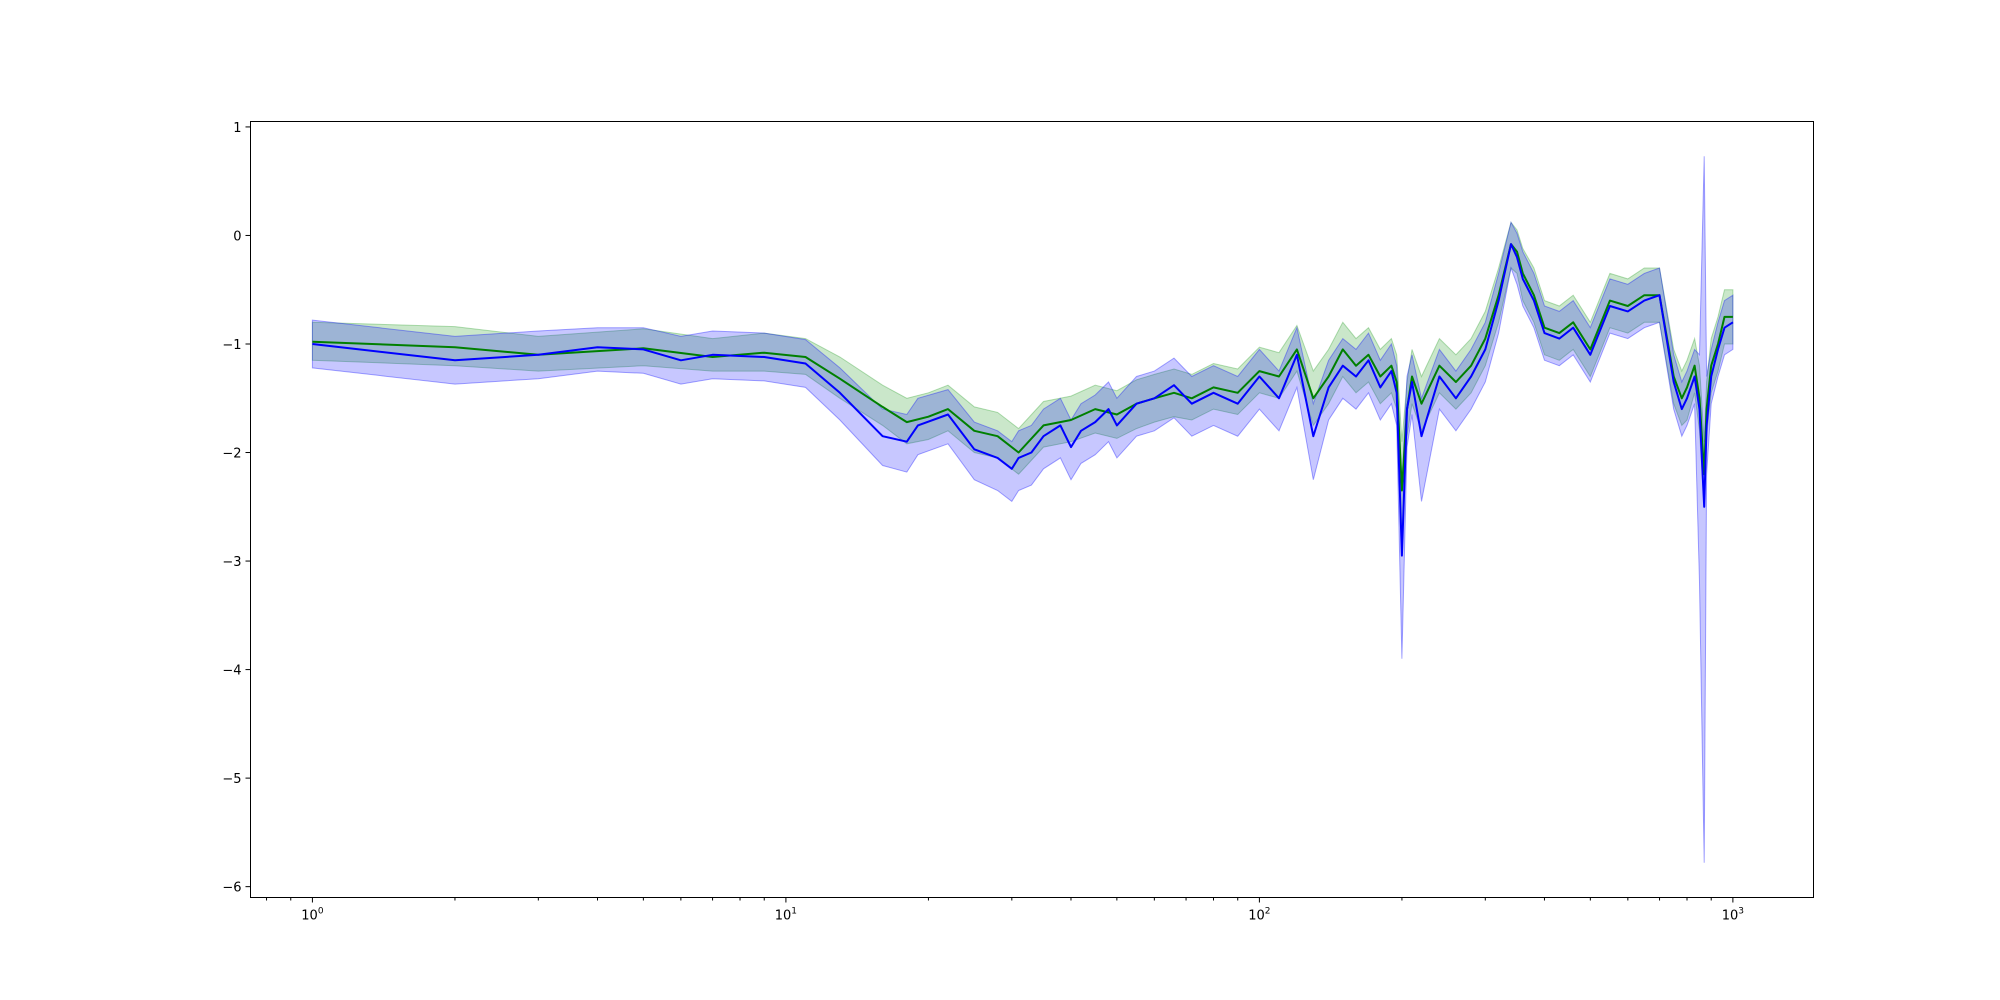 Image resolution: width=2000 pixels, height=1000 pixels. Describe the element at coordinates (786, 915) in the screenshot. I see `x-tick-label: 10¹` at that location.